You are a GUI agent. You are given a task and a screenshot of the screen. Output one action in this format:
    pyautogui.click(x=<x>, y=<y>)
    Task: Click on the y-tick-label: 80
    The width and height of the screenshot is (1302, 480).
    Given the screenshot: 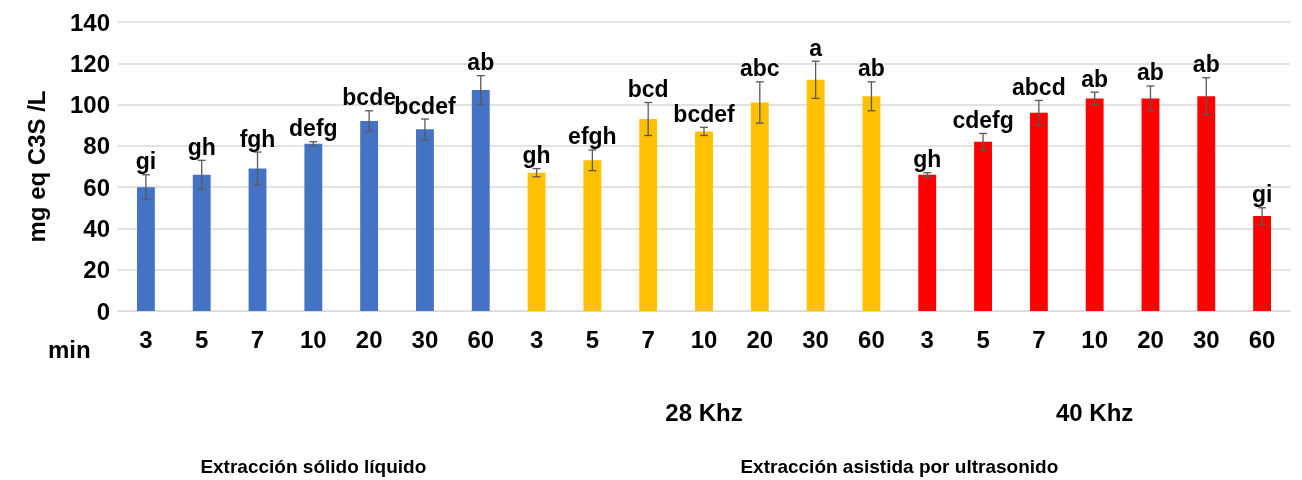 What is the action you would take?
    pyautogui.click(x=96, y=146)
    